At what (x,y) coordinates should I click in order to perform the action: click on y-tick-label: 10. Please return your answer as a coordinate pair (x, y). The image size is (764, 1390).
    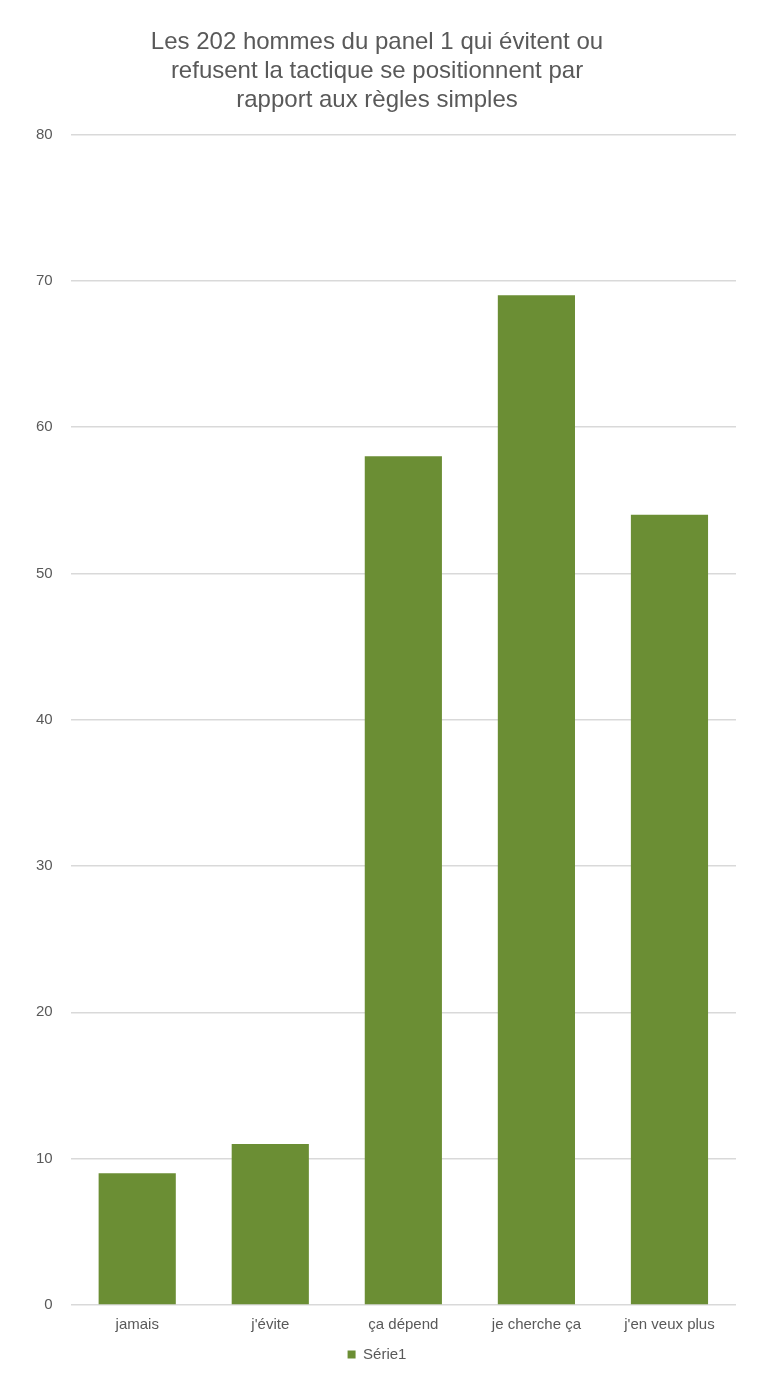
    Looking at the image, I should click on (44, 1157).